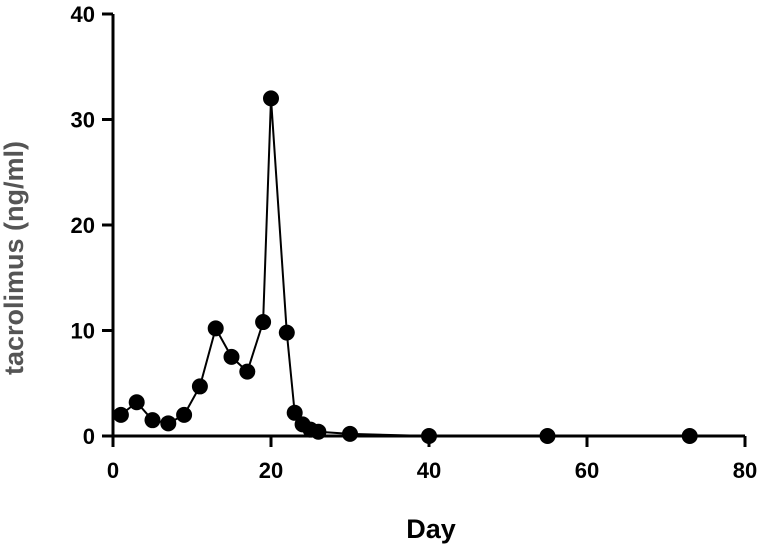 The height and width of the screenshot is (550, 765). What do you see at coordinates (429, 470) in the screenshot?
I see `x-tick-label: 40` at bounding box center [429, 470].